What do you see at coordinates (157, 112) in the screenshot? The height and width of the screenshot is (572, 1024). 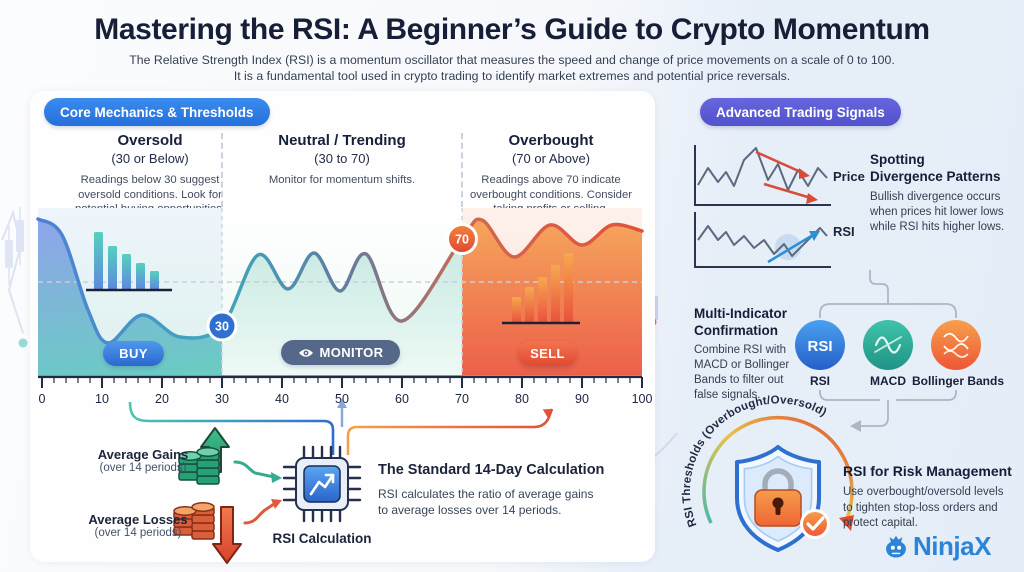 I see `core-mechanics-badge: Core Mechanics & Thresholds` at bounding box center [157, 112].